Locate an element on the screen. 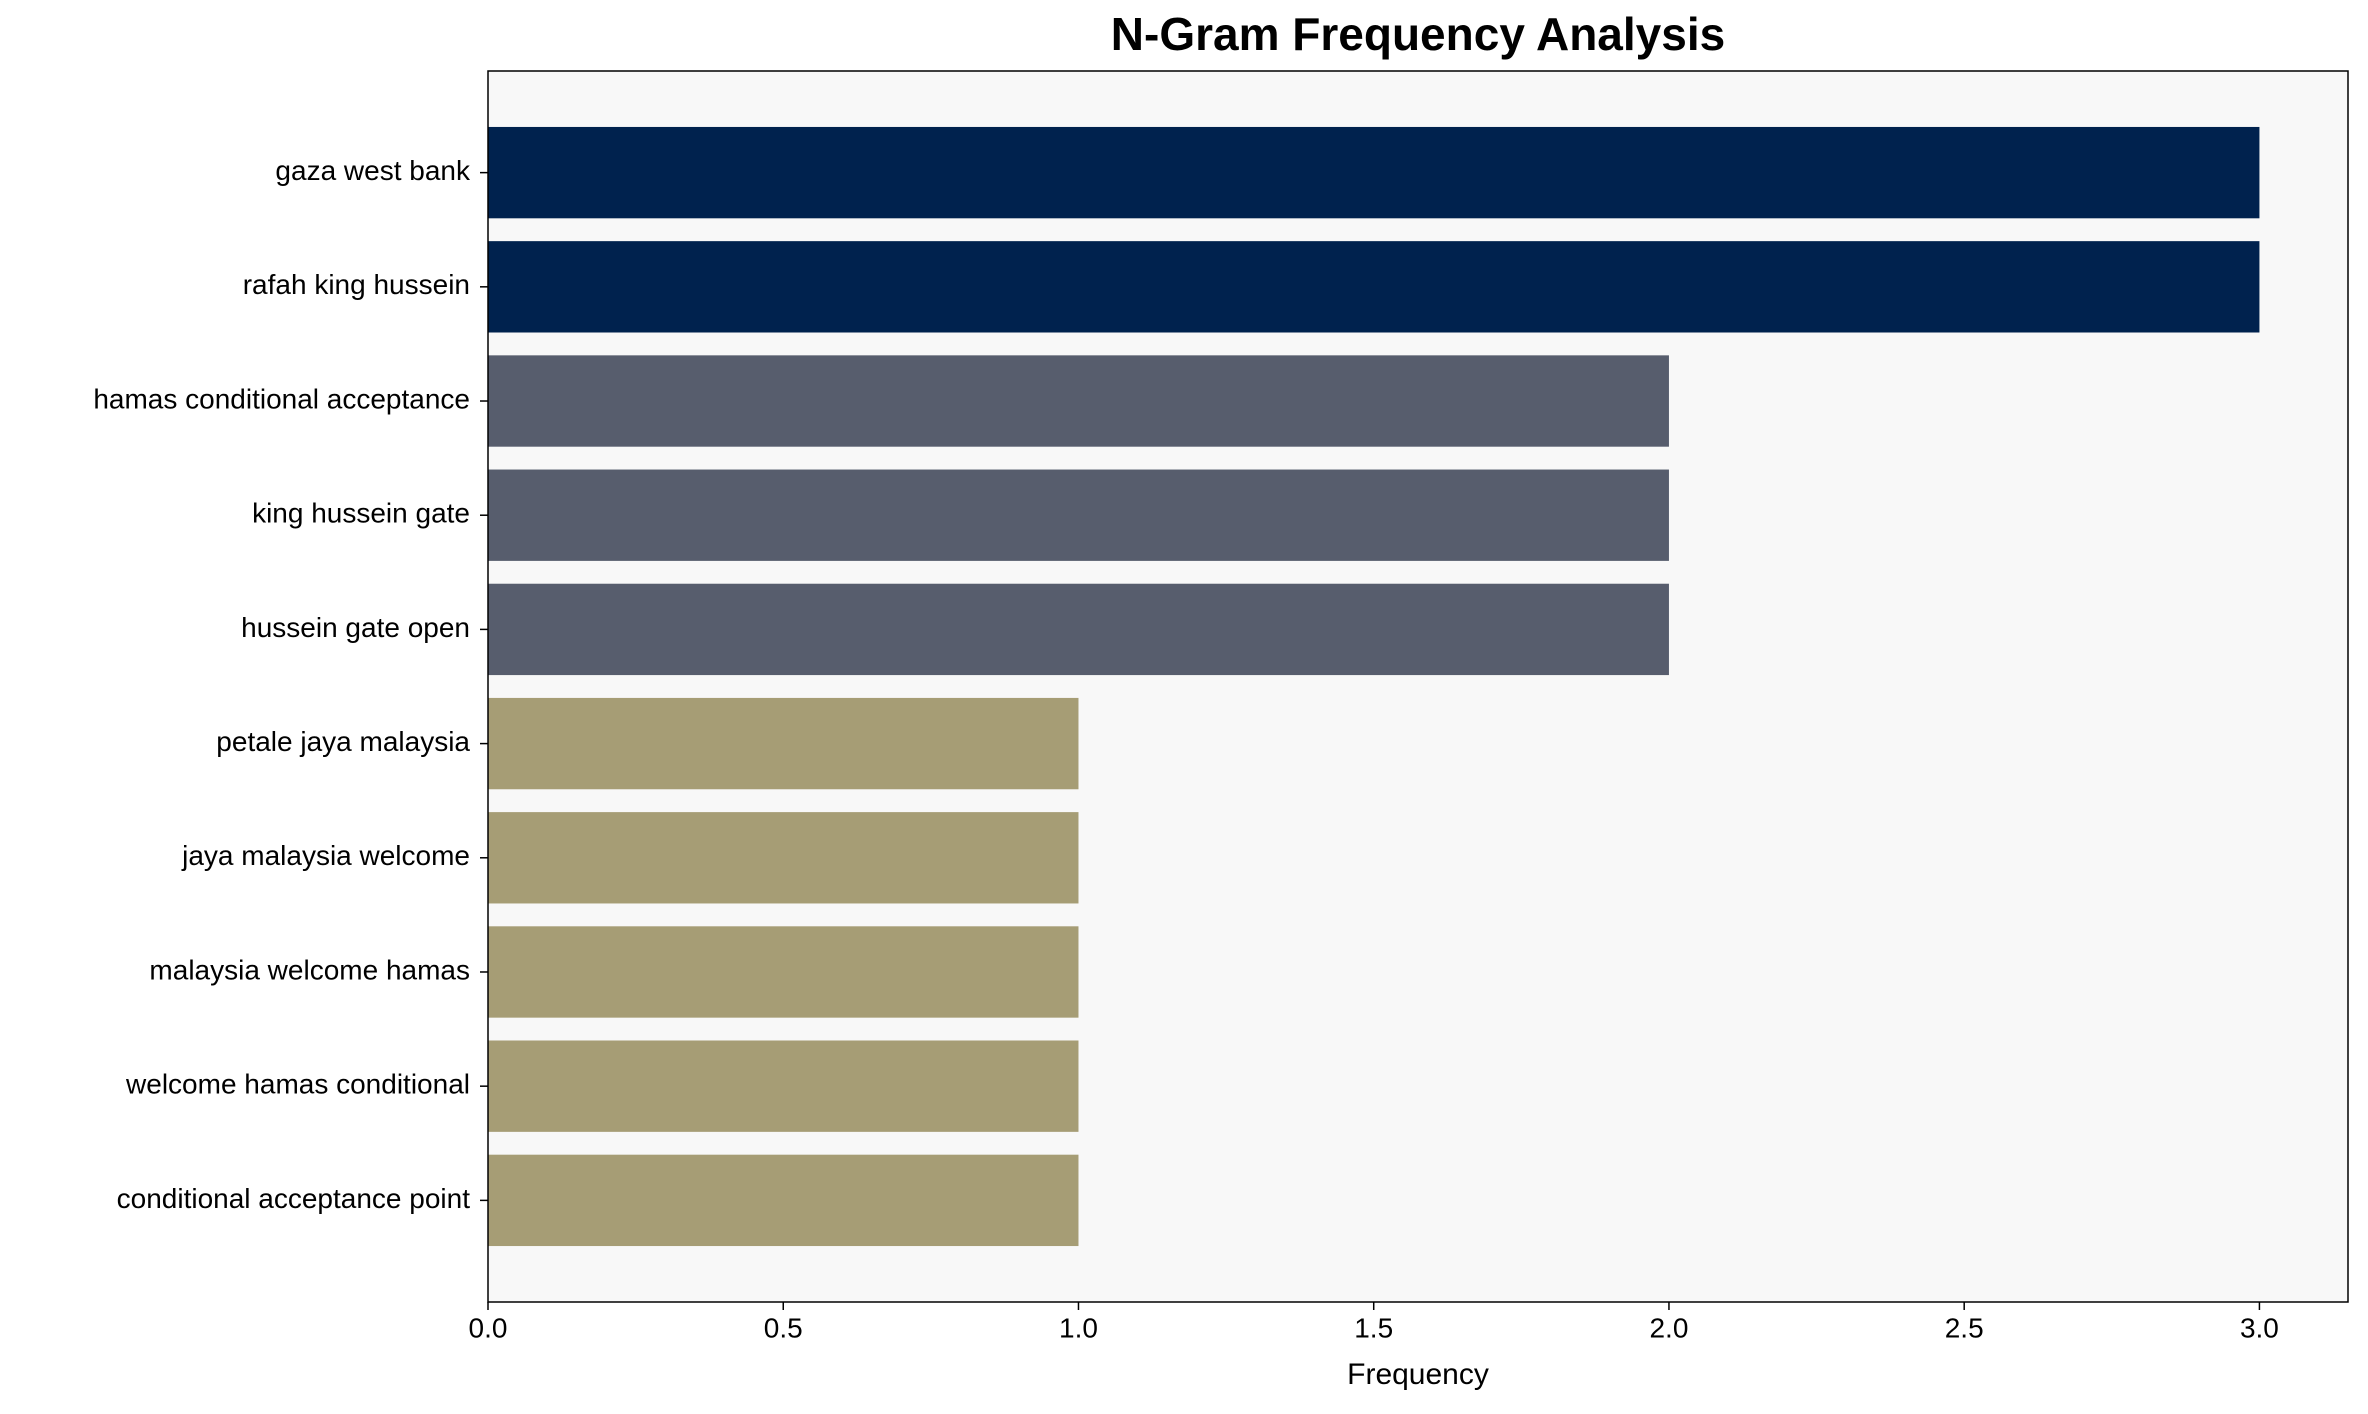 The height and width of the screenshot is (1414, 2368). y-tick-label: hamas conditional acceptance is located at coordinates (281, 398).